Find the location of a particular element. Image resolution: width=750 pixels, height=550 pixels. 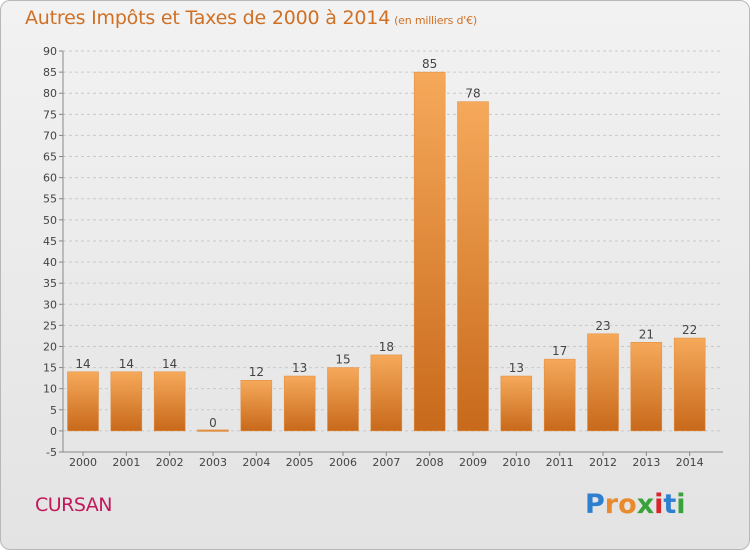

y-tick-label: 45 is located at coordinates (50, 241).